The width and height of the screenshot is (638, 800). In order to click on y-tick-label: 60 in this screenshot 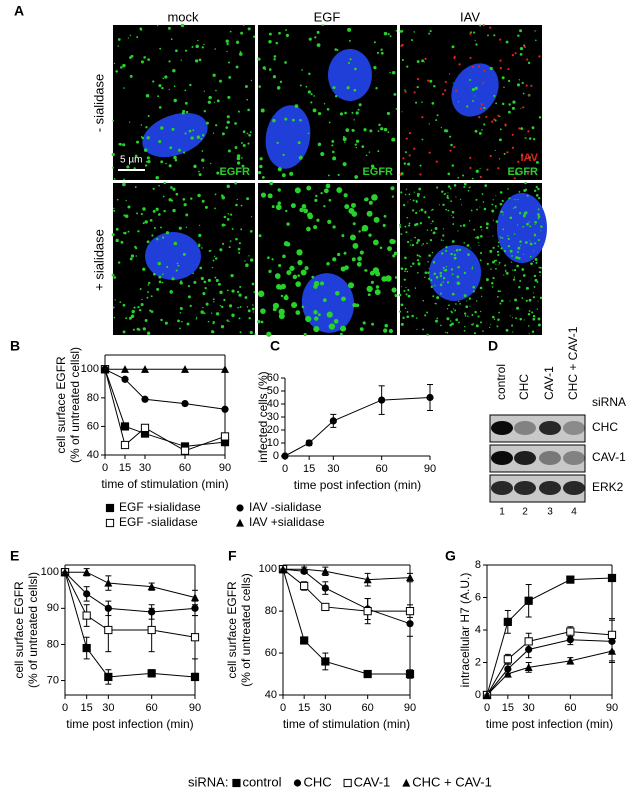, I will do `click(271, 653)`.